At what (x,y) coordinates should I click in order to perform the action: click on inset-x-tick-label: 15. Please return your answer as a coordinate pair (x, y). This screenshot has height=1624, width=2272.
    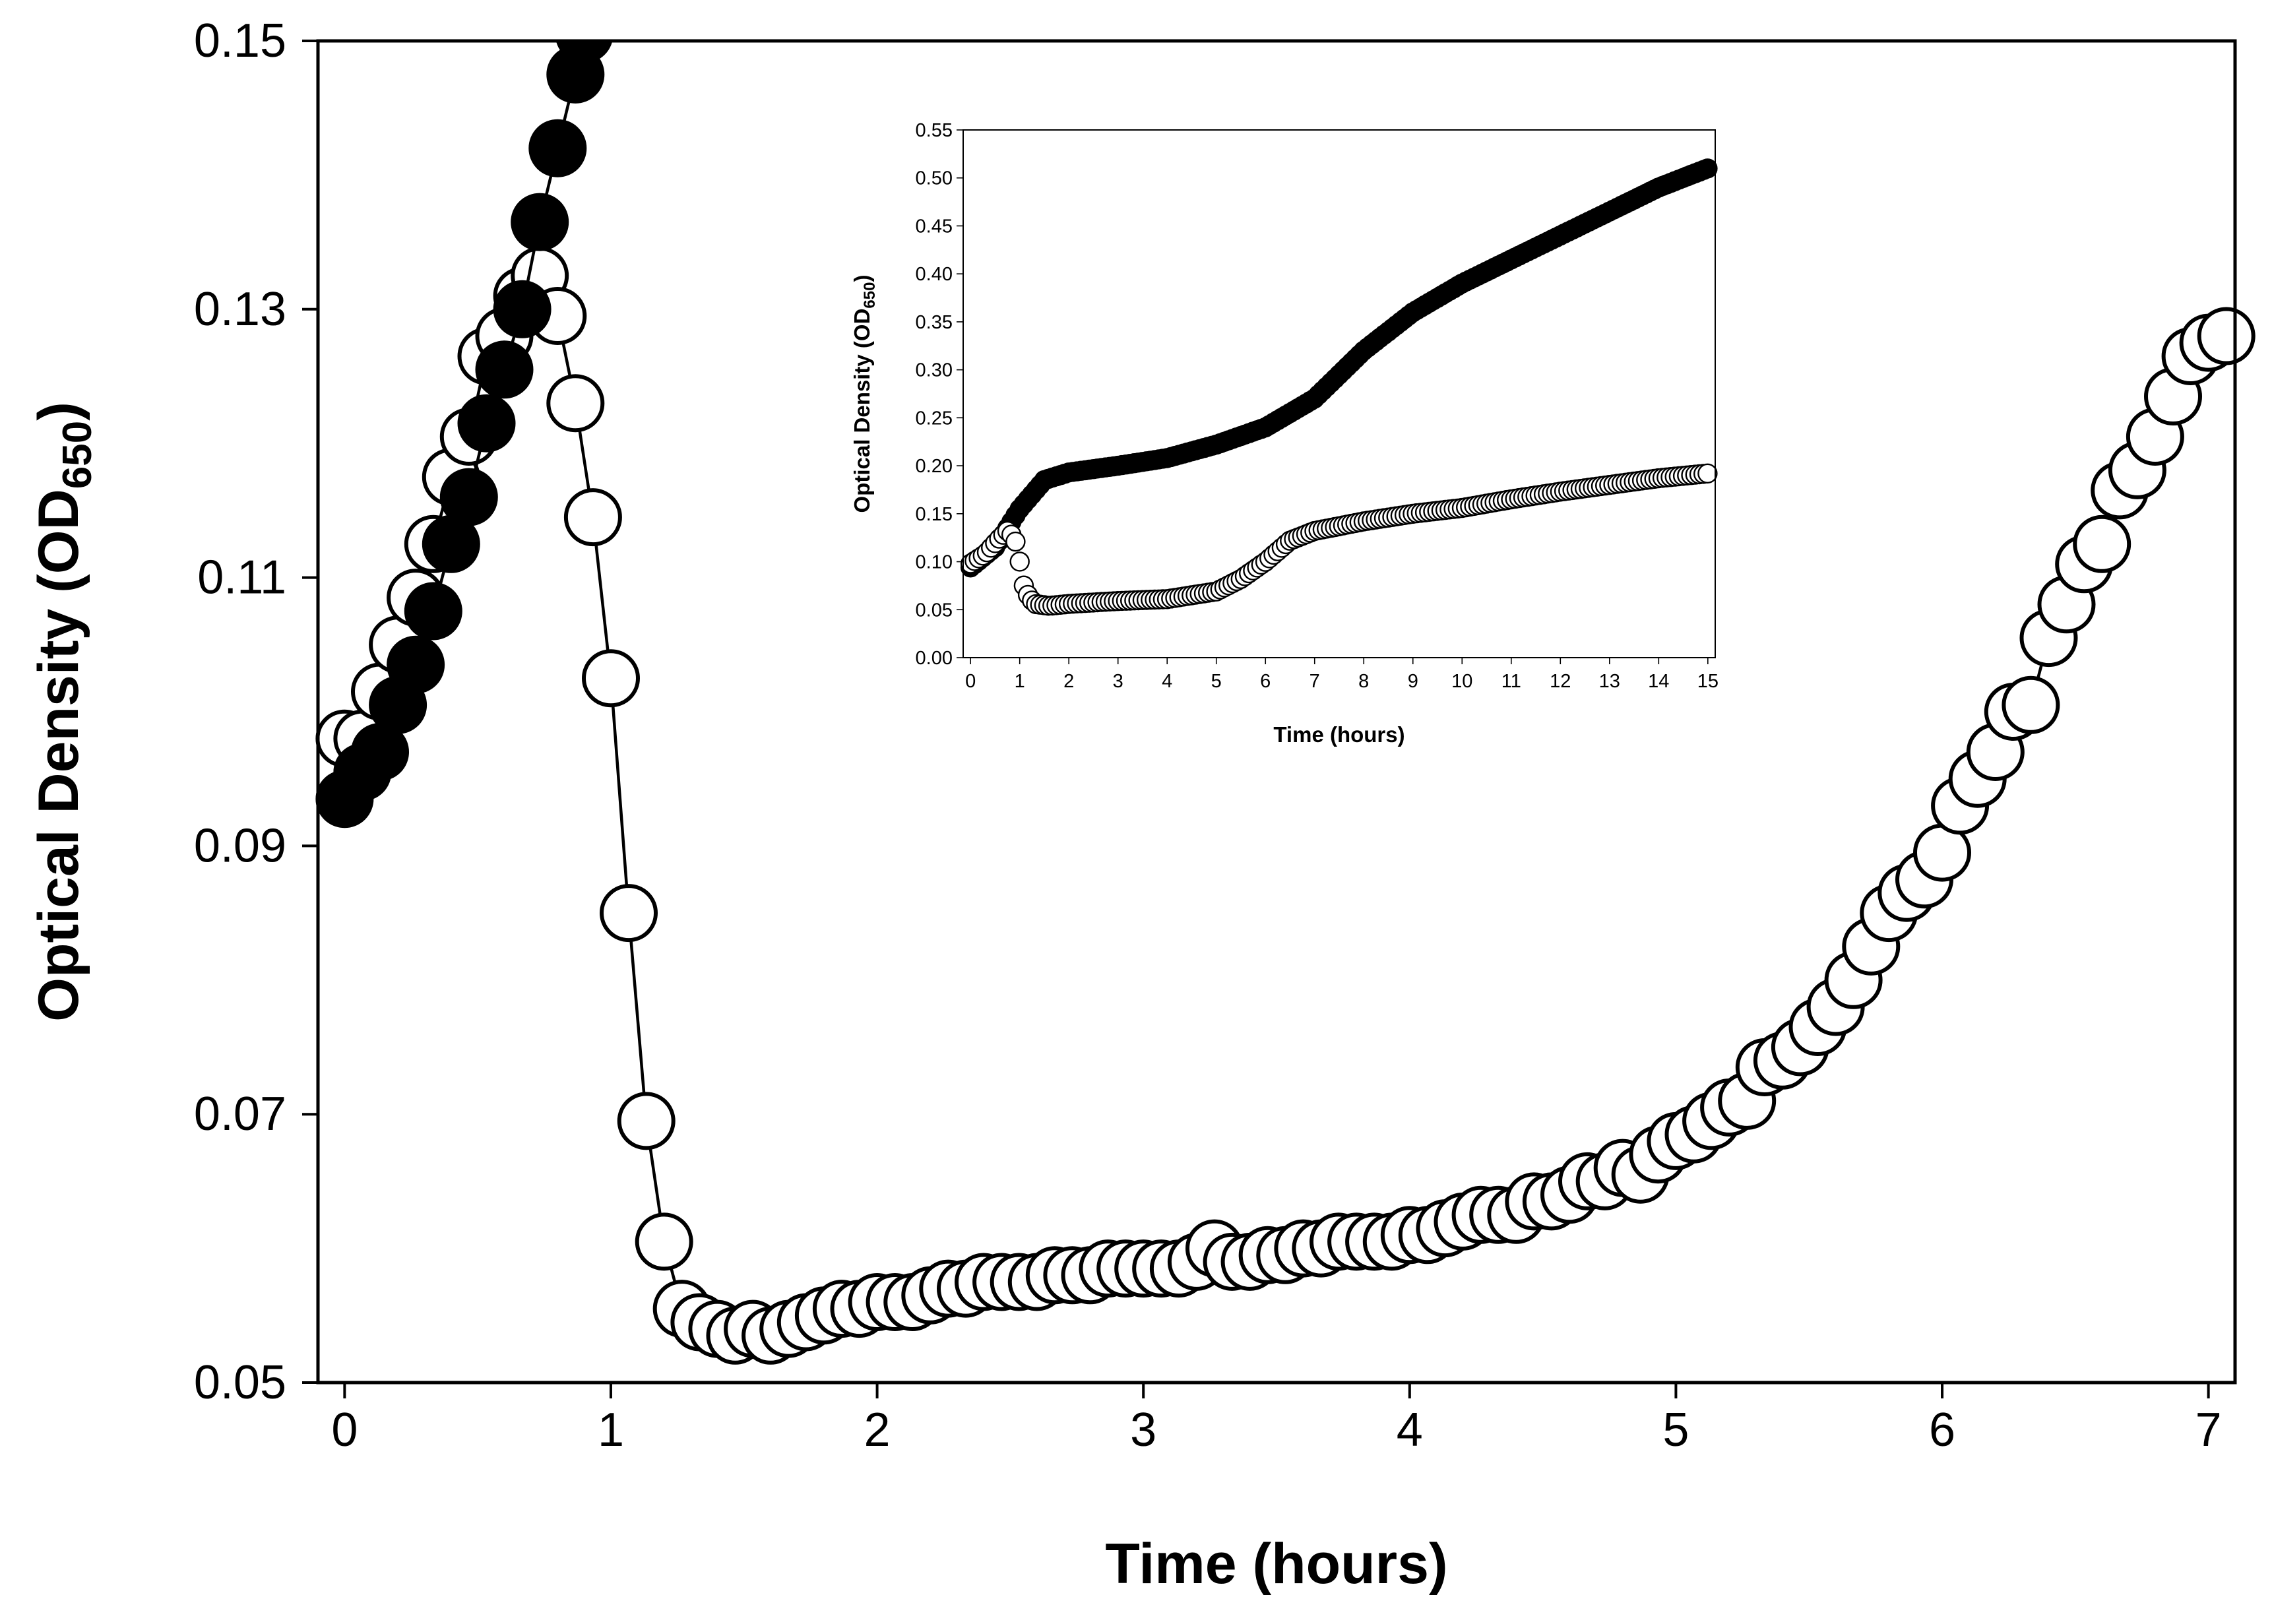
    Looking at the image, I should click on (1708, 681).